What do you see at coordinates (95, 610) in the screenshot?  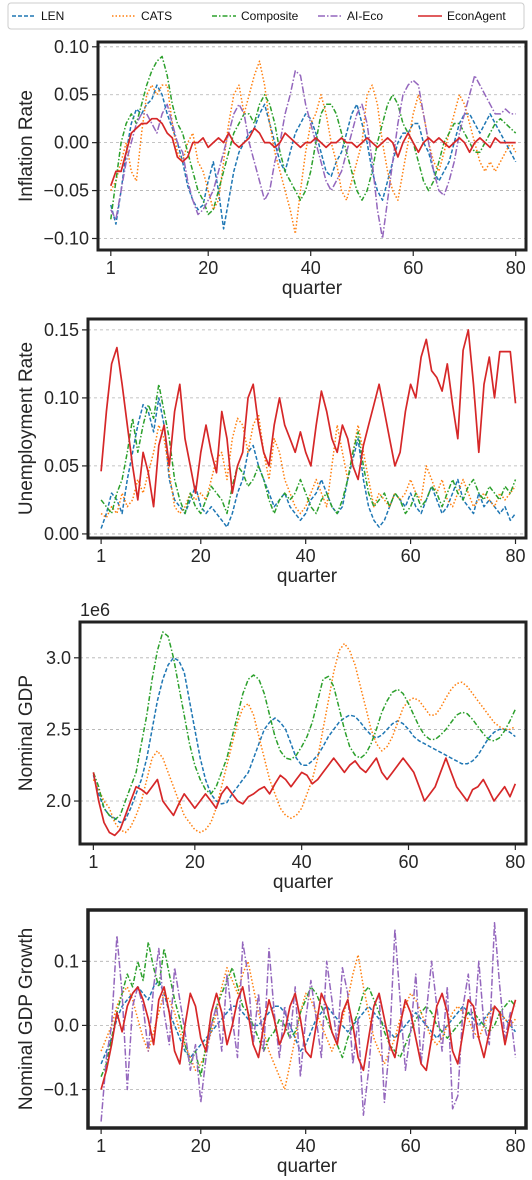 I see `y-offset-label: 1e6` at bounding box center [95, 610].